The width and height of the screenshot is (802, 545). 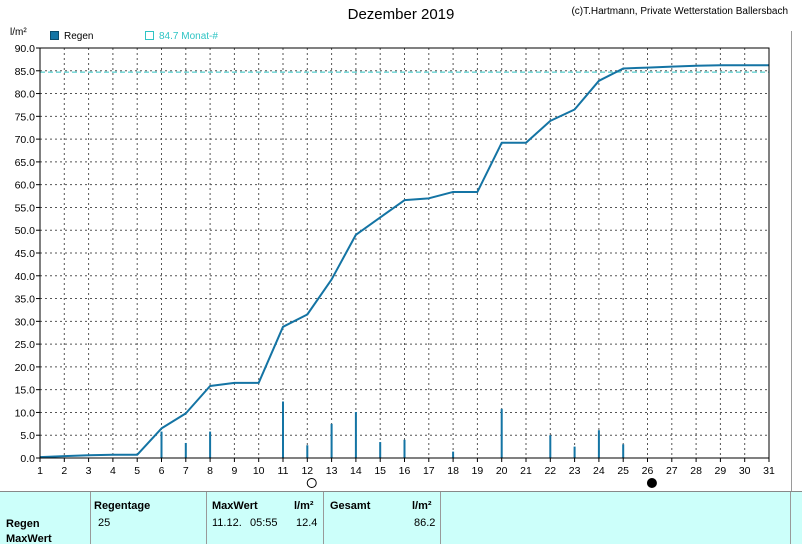 I want to click on y-tick-label: 5.0, so click(x=27, y=436).